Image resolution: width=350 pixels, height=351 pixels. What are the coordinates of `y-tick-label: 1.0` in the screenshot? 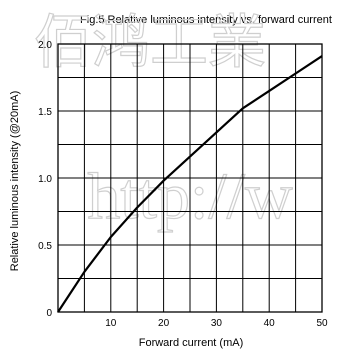 It's located at (45, 179).